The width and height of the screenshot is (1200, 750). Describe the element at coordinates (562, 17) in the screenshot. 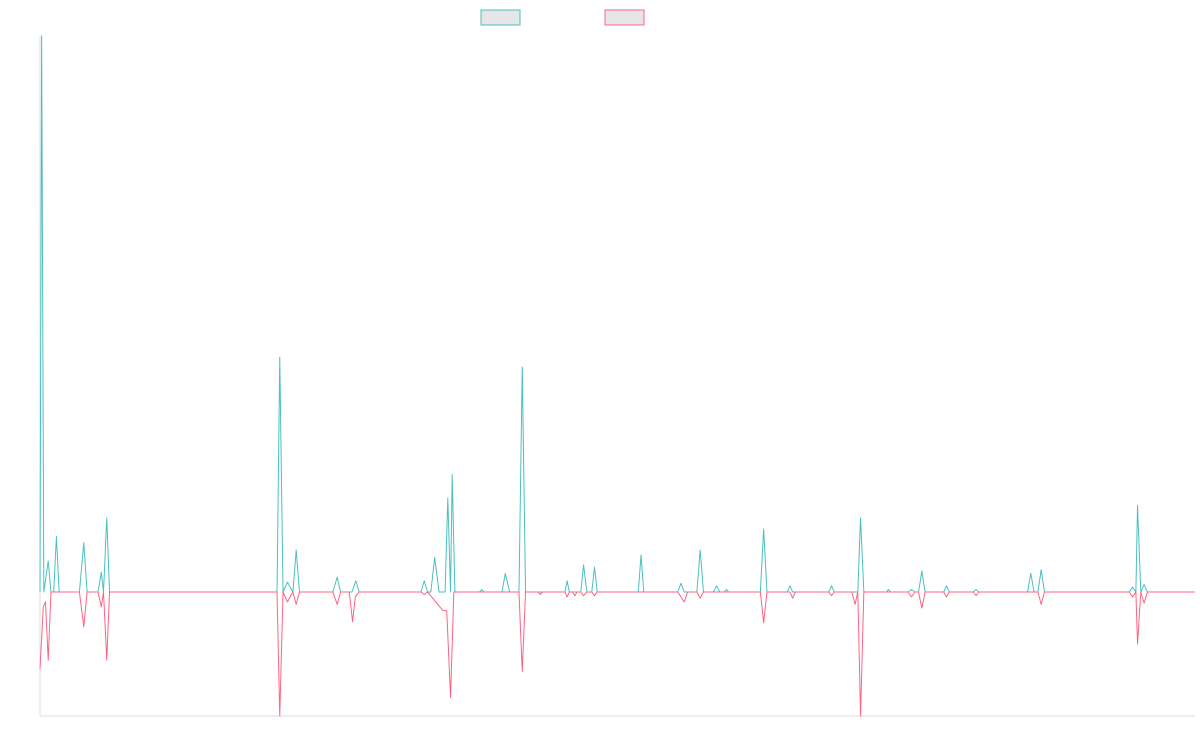

I see `legend` at that location.